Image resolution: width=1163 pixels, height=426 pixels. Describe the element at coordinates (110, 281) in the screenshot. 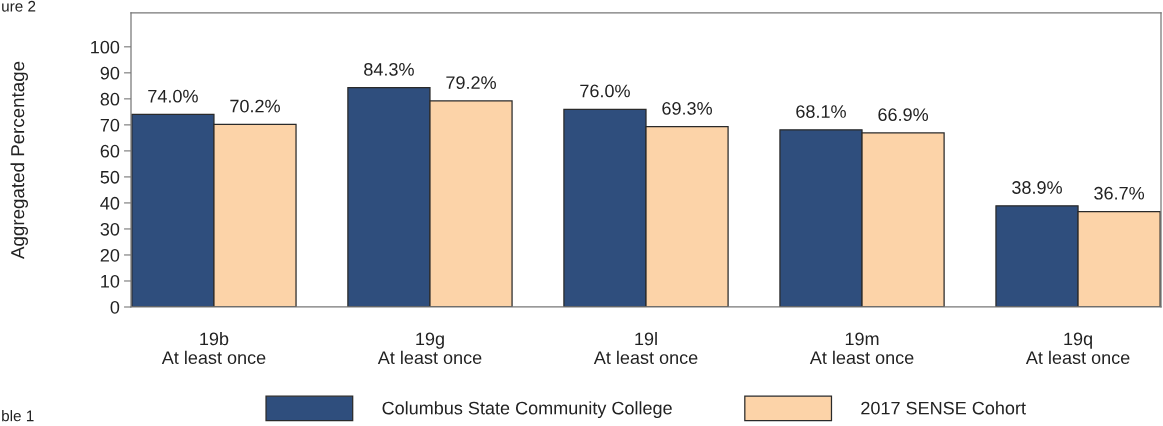

I see `y-tick-label: 10` at that location.